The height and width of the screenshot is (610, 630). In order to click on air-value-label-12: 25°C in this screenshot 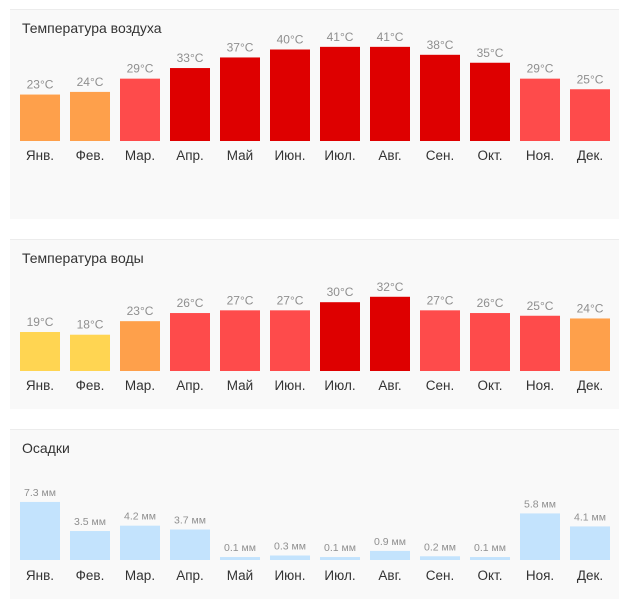, I will do `click(590, 79)`.